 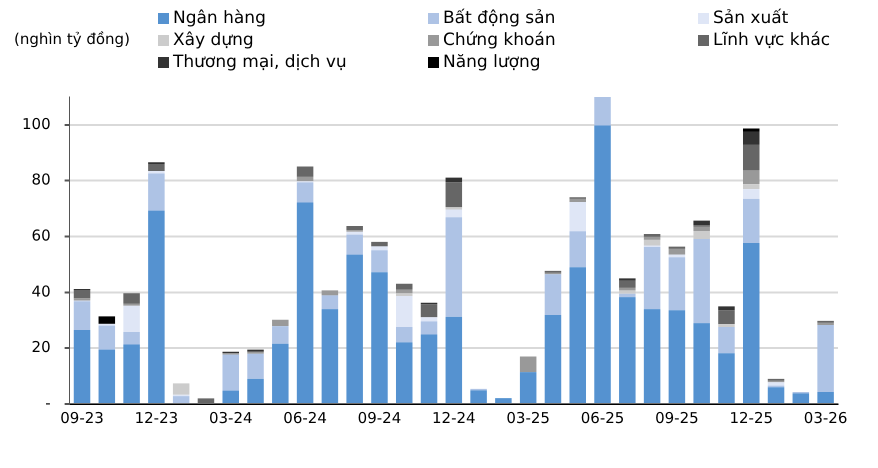 I want to click on y-tick-label: 20, so click(x=41, y=347).